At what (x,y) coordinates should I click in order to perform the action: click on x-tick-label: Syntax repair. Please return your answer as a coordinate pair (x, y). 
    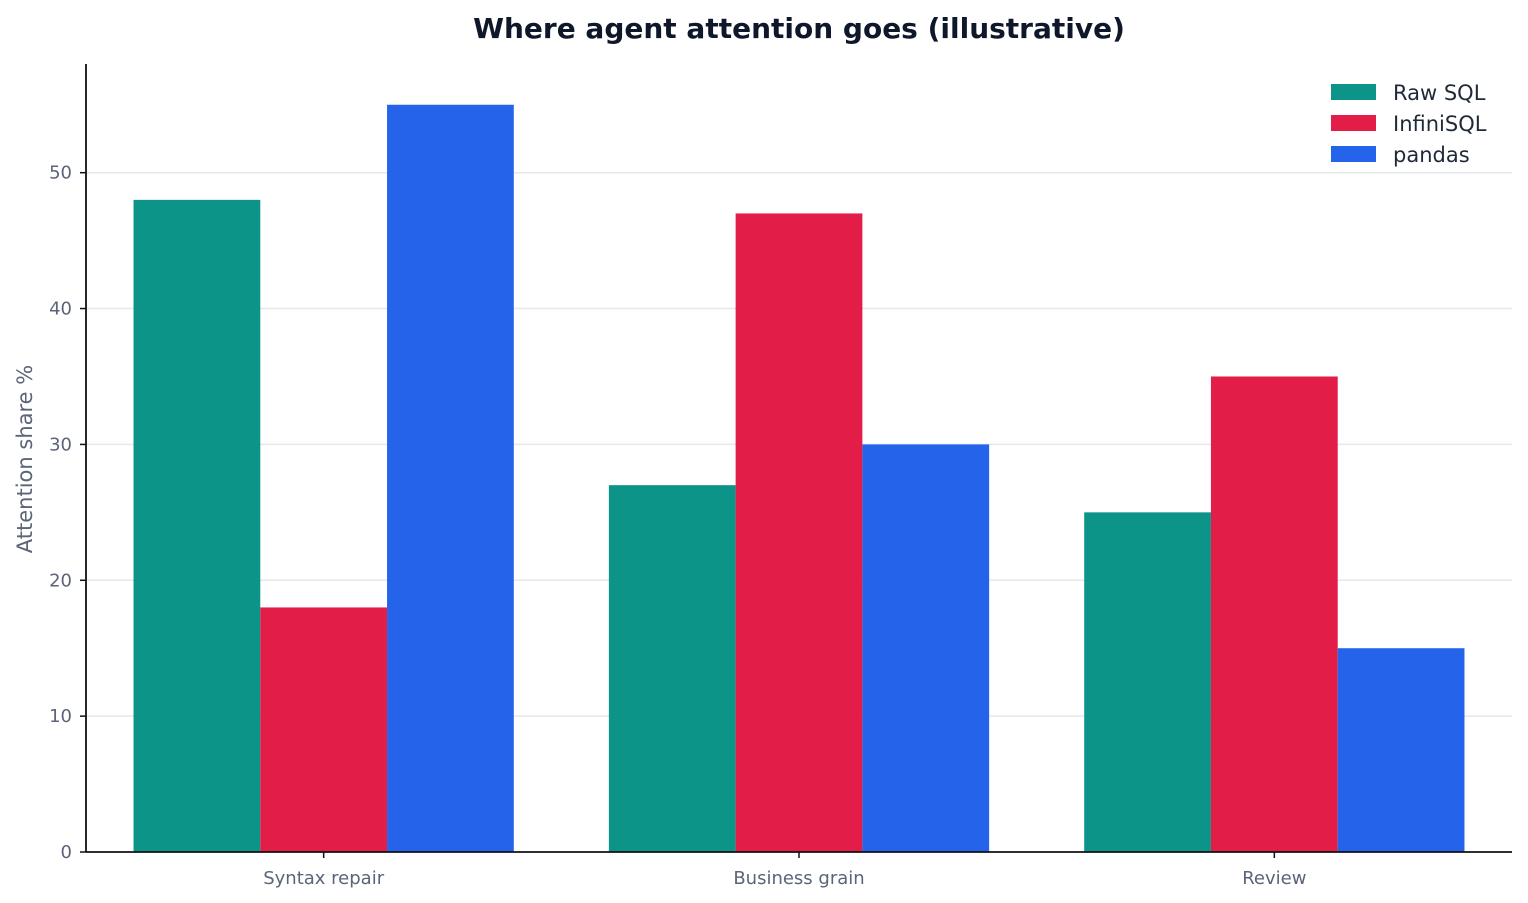
    Looking at the image, I should click on (323, 878).